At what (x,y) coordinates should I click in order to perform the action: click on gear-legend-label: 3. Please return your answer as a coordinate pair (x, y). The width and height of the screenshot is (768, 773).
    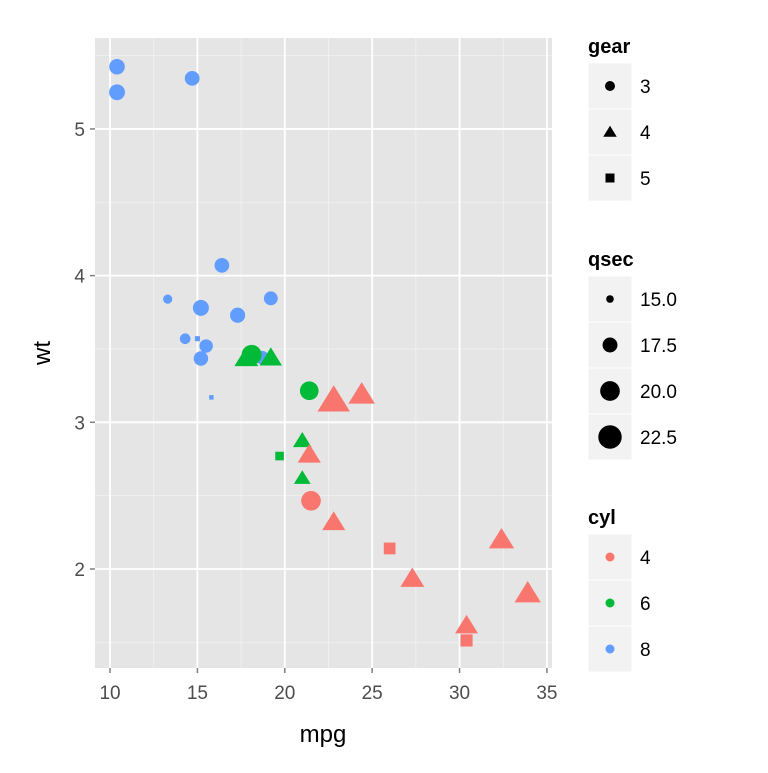
    Looking at the image, I should click on (645, 87).